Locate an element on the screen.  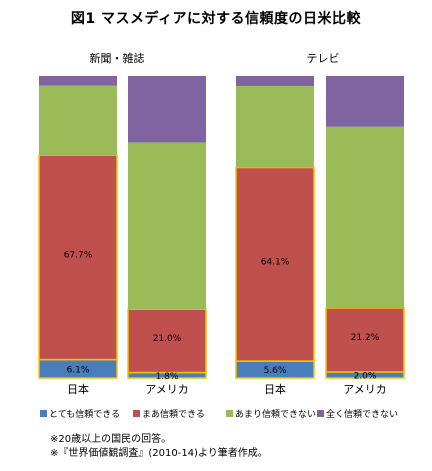
subplot-title: テレビ is located at coordinates (323, 58).